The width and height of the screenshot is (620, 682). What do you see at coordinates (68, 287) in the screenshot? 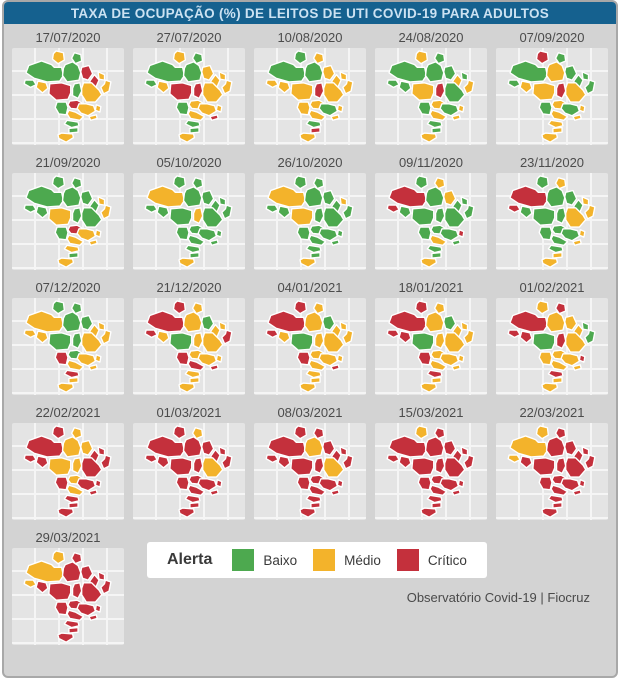
I see `map-date: 07/12/2020` at bounding box center [68, 287].